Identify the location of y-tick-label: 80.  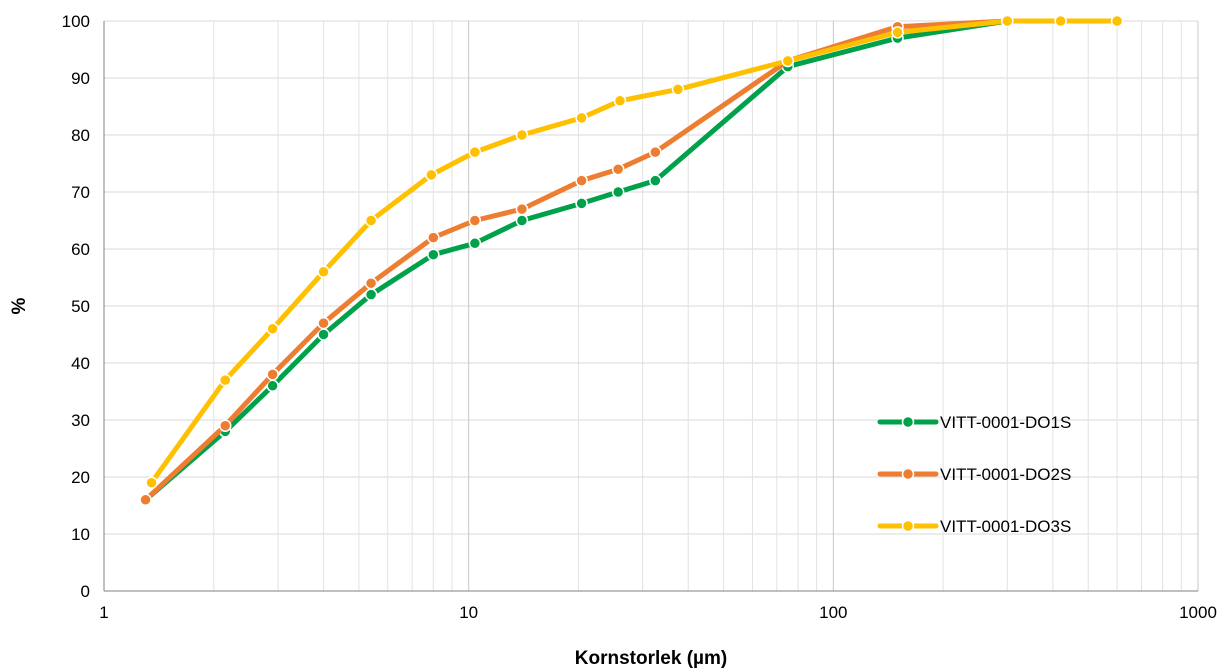
(80, 135).